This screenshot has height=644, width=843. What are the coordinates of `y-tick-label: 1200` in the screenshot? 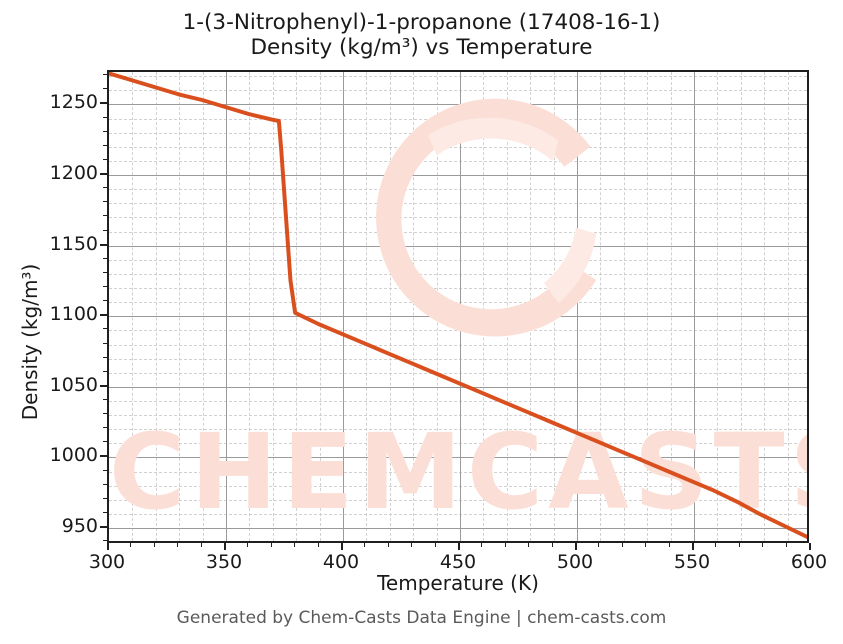 It's located at (73, 173).